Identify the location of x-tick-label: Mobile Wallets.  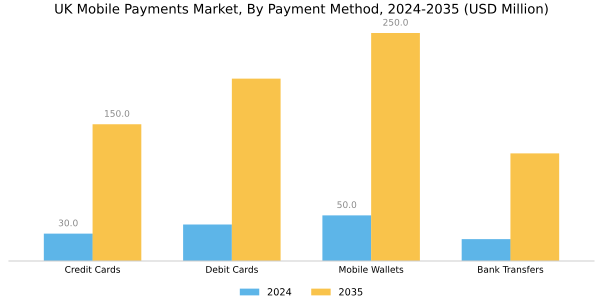
(371, 269).